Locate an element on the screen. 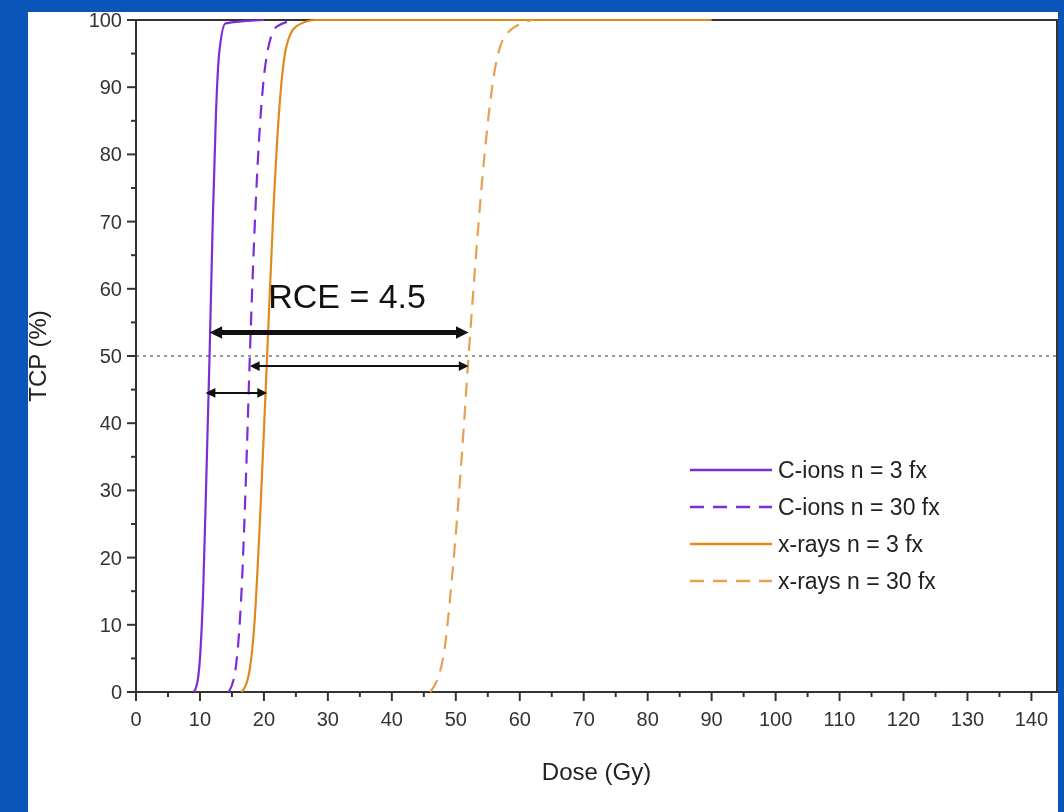 Image resolution: width=1064 pixels, height=812 pixels. y-tick-label: 90 is located at coordinates (110, 87).